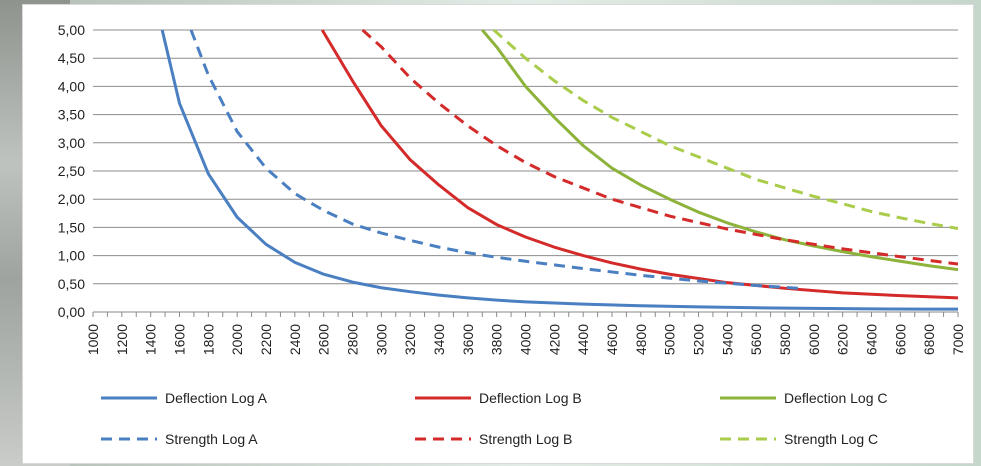  Describe the element at coordinates (295, 339) in the screenshot. I see `x-tick-label: 2400` at that location.